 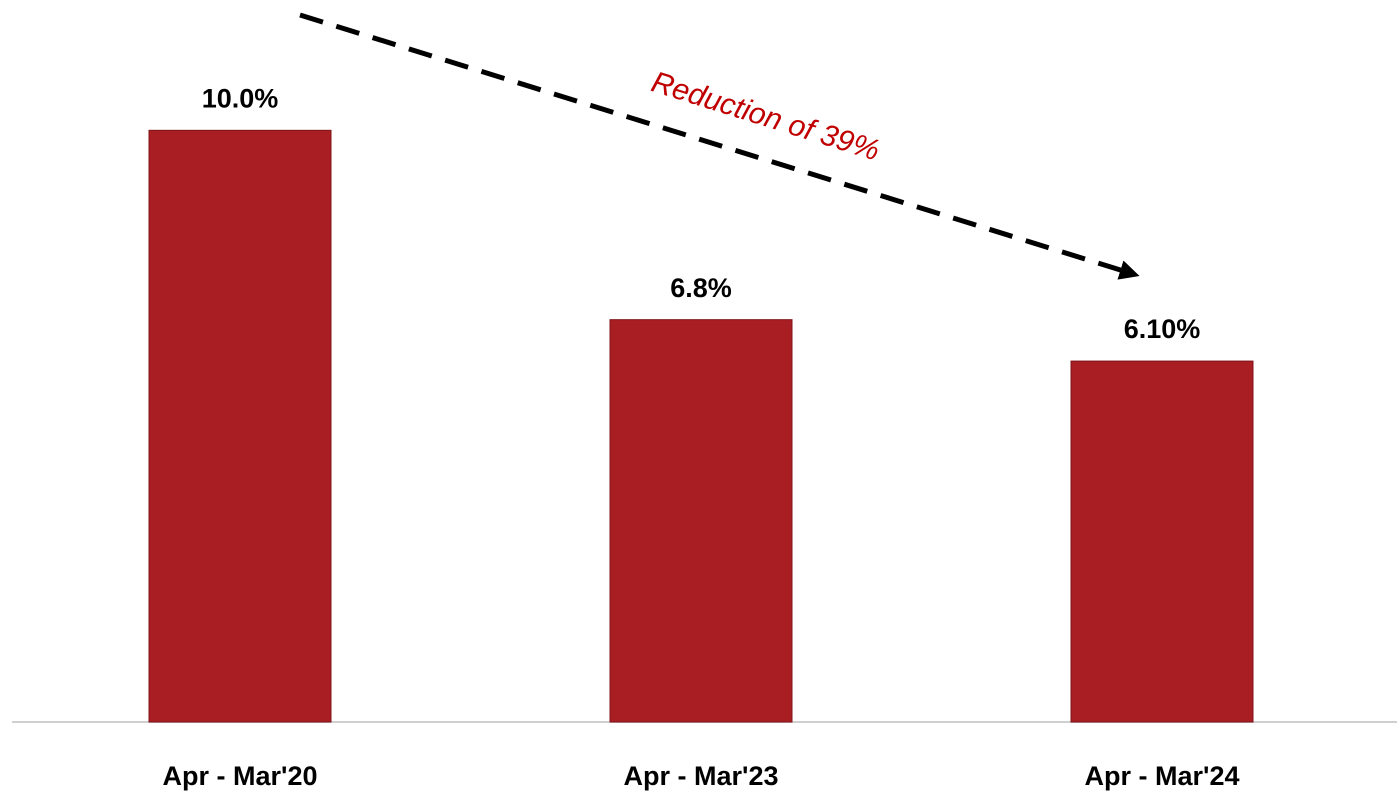 I want to click on data-label: 10.0%, so click(x=240, y=98).